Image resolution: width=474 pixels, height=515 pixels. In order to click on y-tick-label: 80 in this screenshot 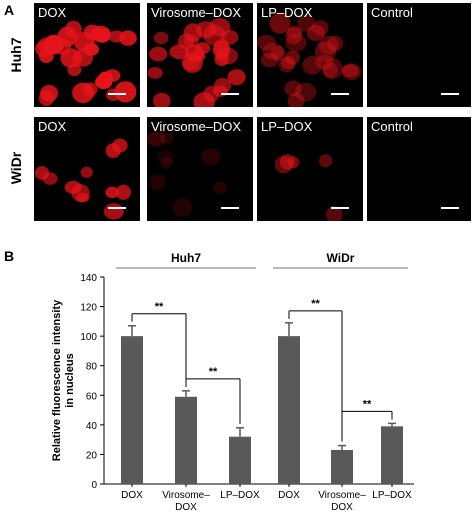, I will do `click(92, 367)`.